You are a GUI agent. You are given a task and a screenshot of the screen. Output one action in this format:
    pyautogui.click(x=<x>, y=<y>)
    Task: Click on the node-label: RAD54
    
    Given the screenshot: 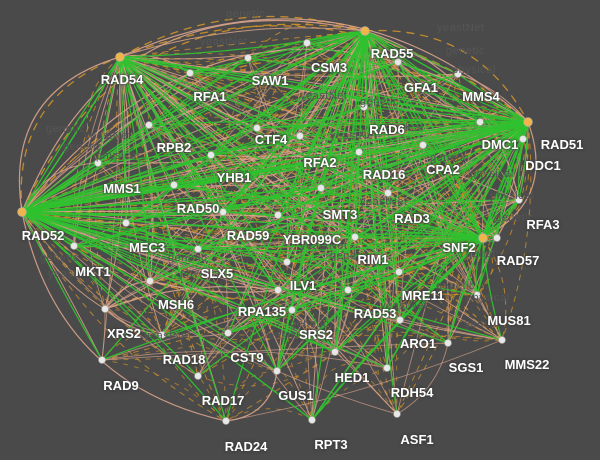 What is the action you would take?
    pyautogui.click(x=122, y=79)
    